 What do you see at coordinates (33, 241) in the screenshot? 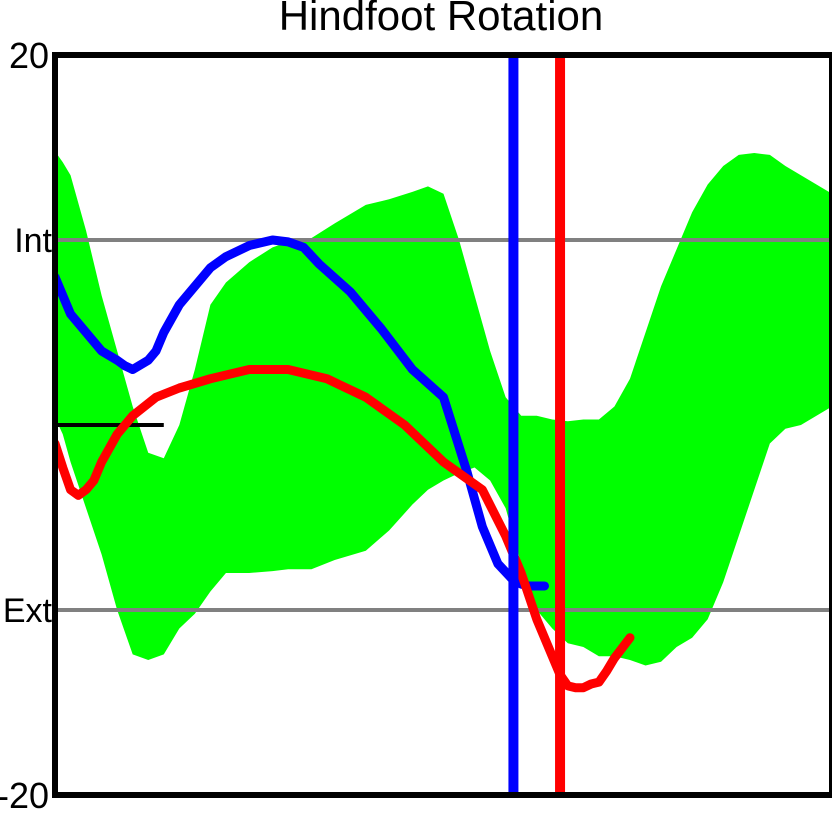
I see `direction-label-int: Int` at bounding box center [33, 241].